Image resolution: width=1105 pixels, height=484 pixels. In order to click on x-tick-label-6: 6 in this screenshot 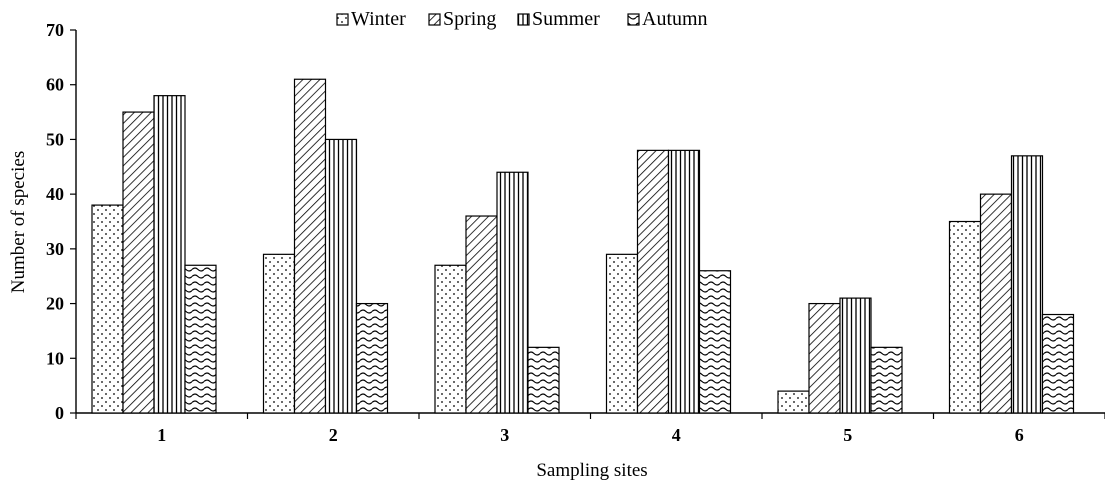, I will do `click(1019, 435)`.